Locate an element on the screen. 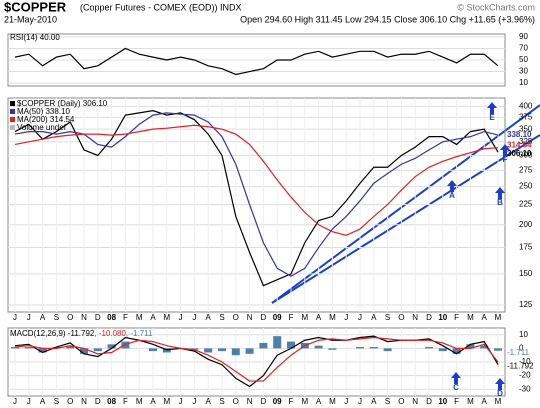 The height and width of the screenshot is (408, 540). y-tick-label: 200 is located at coordinates (526, 224).